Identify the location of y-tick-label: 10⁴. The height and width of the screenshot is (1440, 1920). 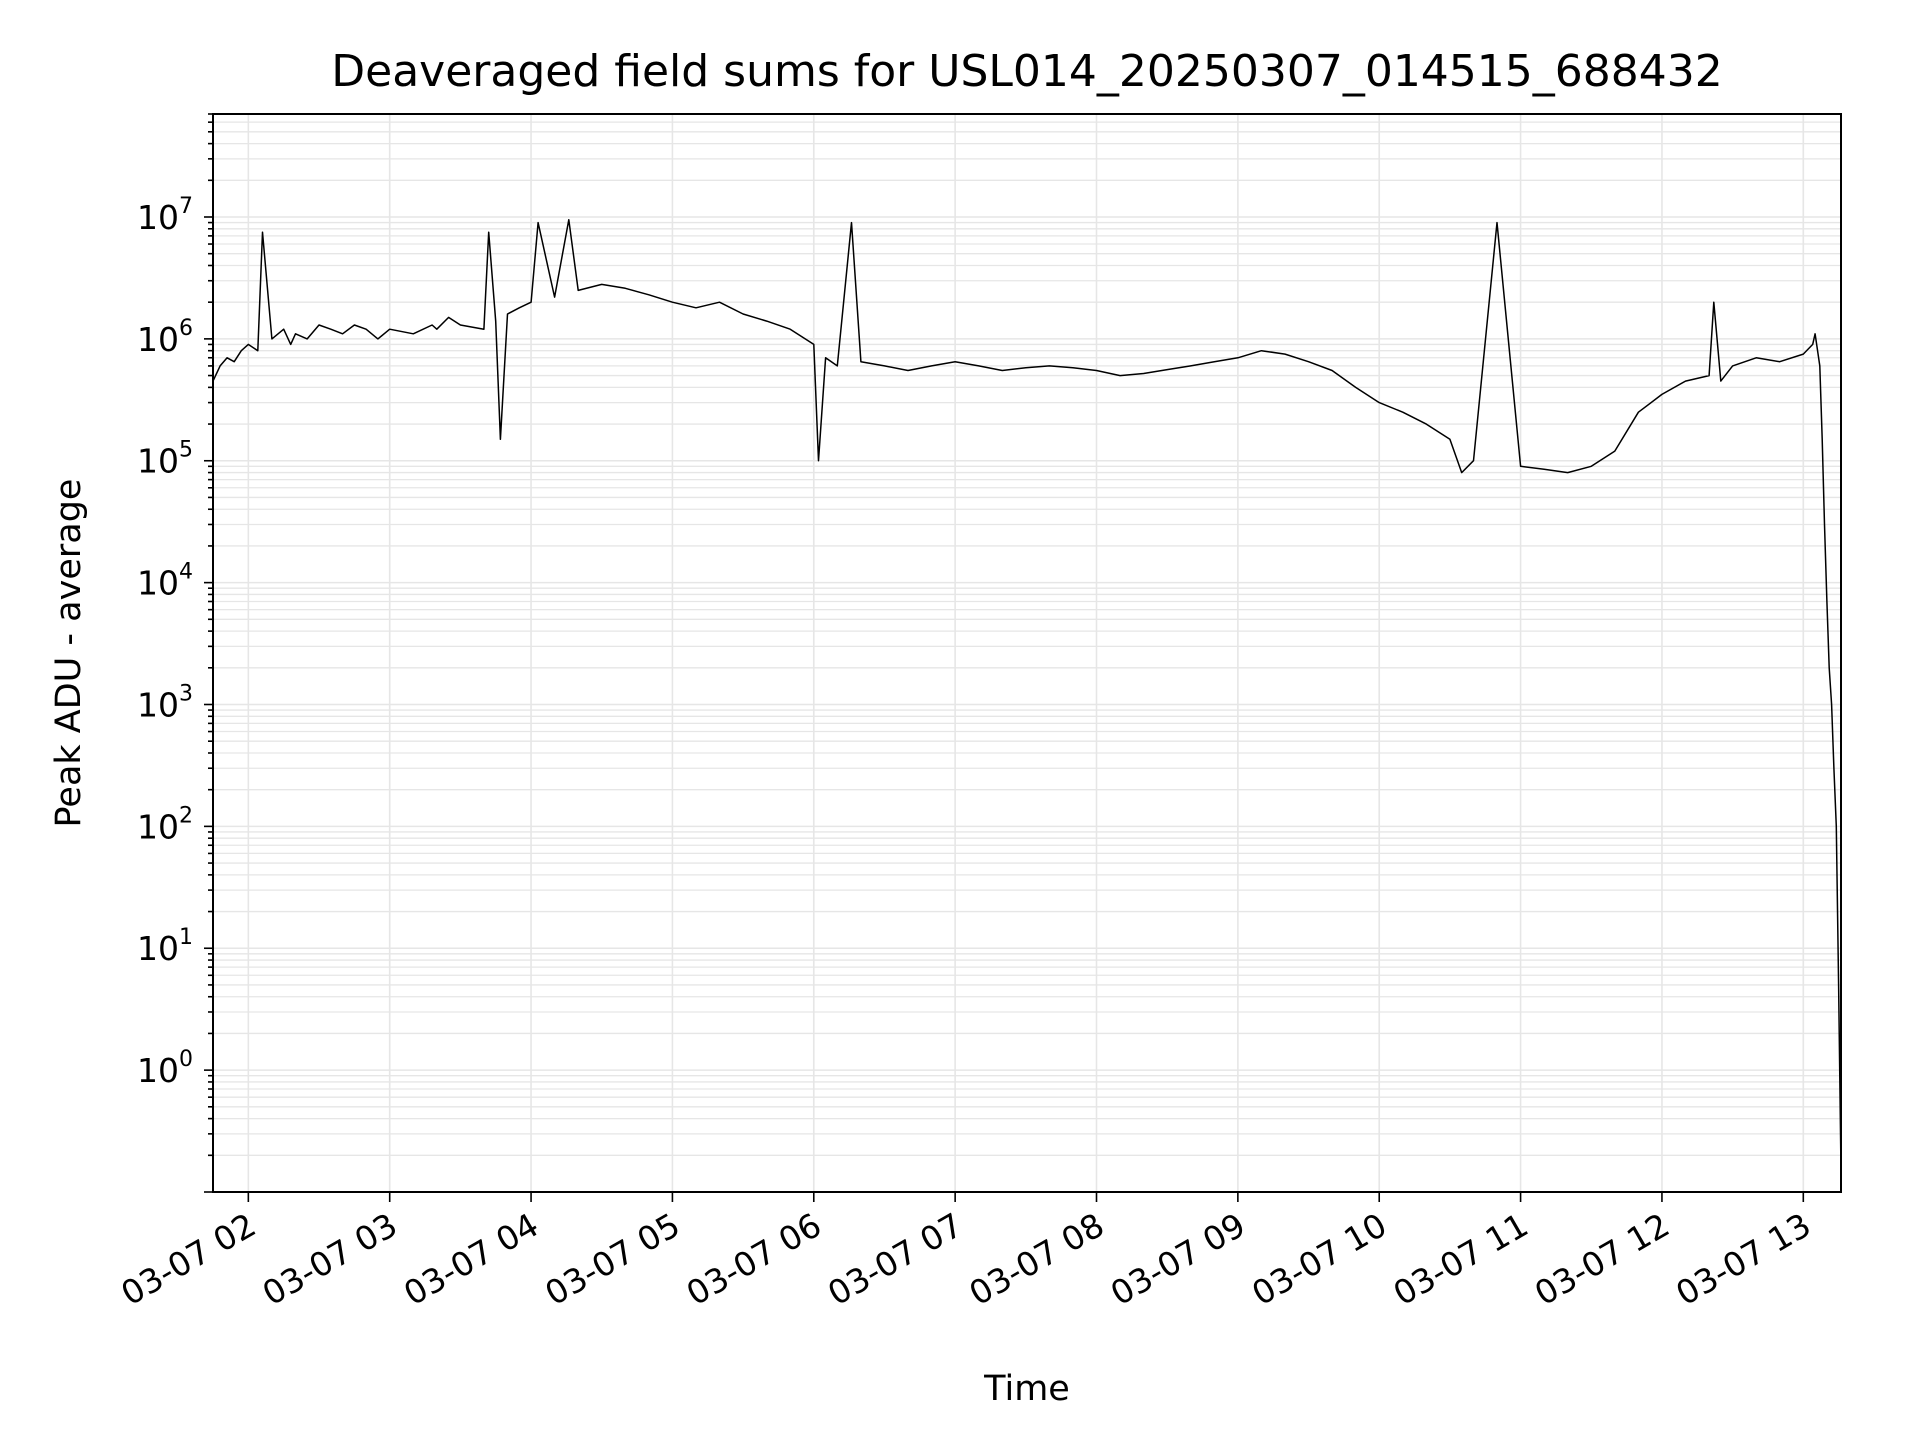
(165, 581).